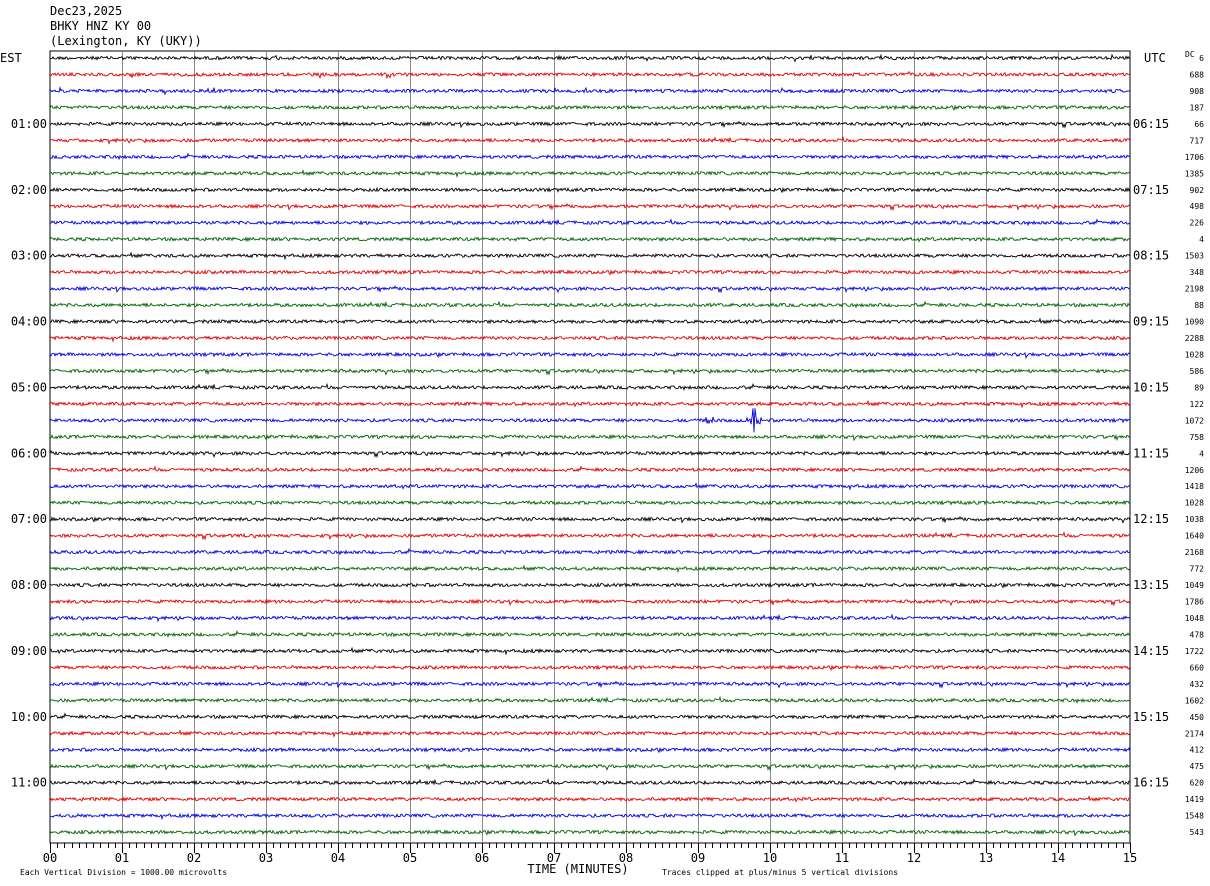 This screenshot has height=886, width=1210. Describe the element at coordinates (1199, 305) in the screenshot. I see `dc-offset-label: 88` at that location.